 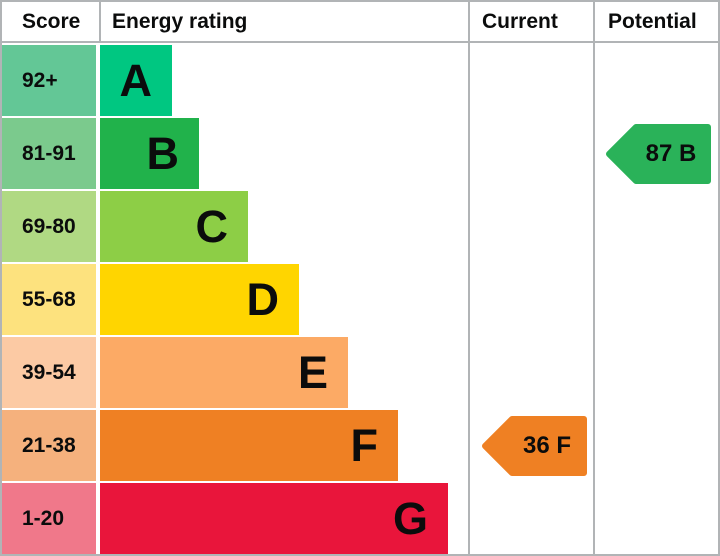 I want to click on band-row-g: 1-20 G, so click(x=360, y=517).